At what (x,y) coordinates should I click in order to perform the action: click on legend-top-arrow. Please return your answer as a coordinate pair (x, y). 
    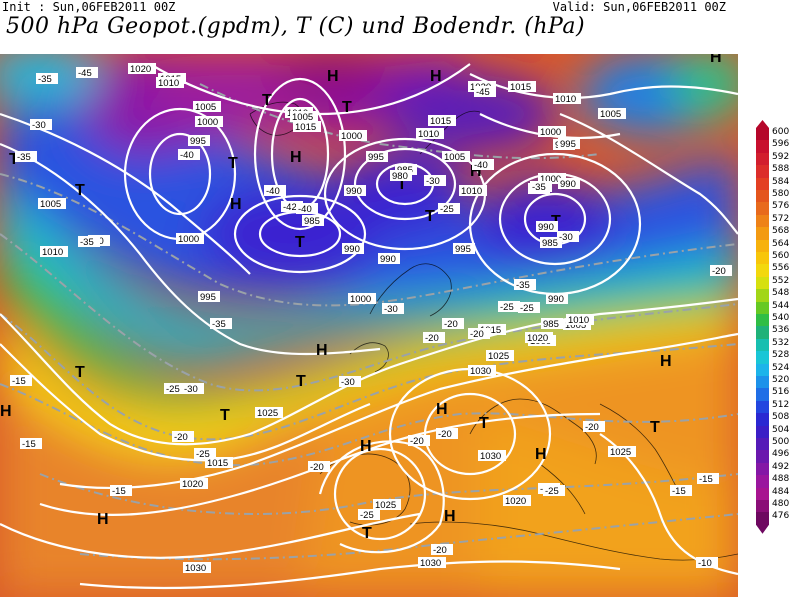
    Looking at the image, I should click on (762, 124).